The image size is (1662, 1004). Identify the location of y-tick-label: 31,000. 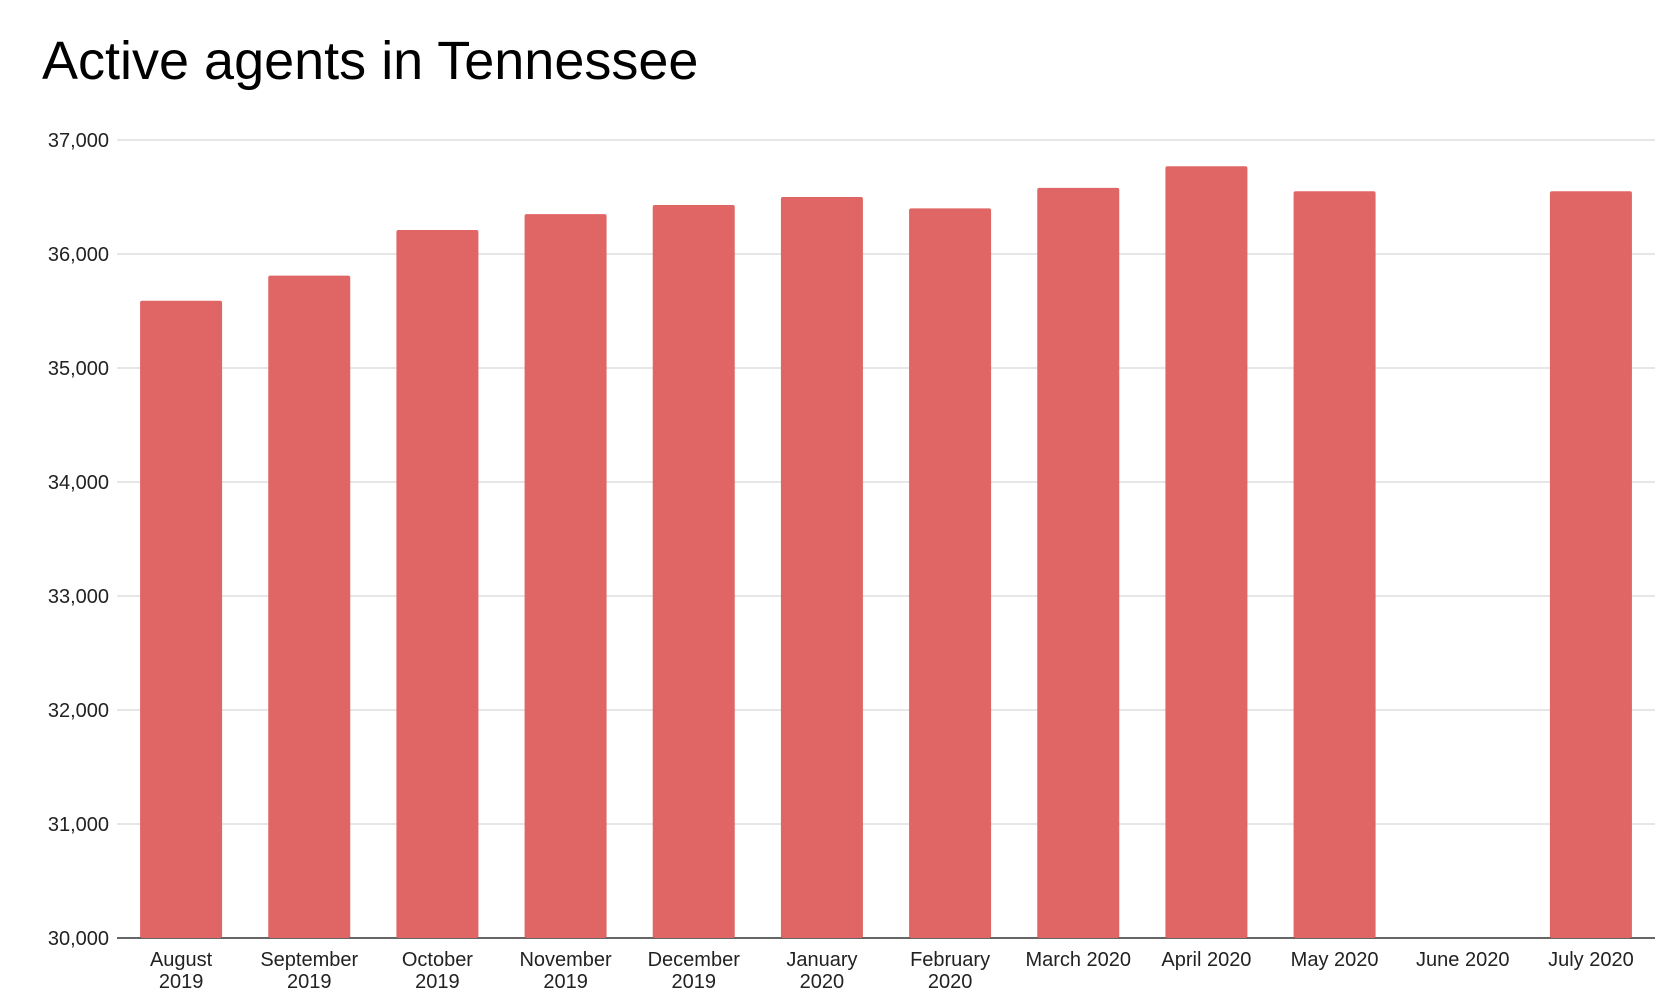
(78, 825).